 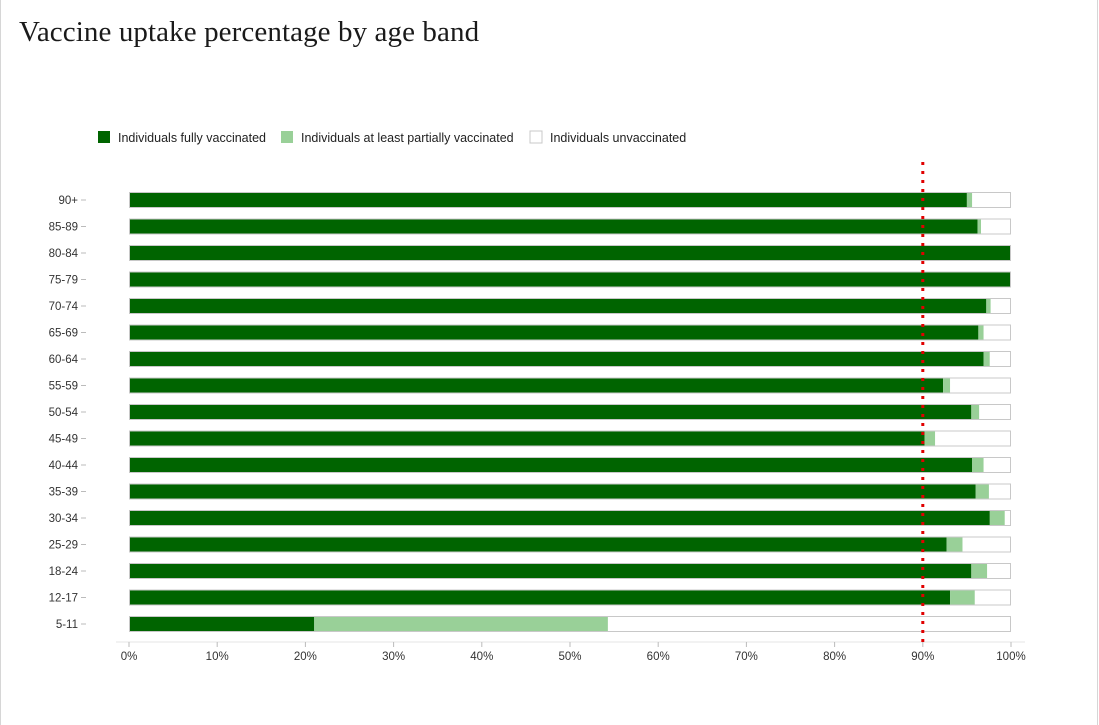 What do you see at coordinates (63, 281) in the screenshot?
I see `y-tick-label: 75-79` at bounding box center [63, 281].